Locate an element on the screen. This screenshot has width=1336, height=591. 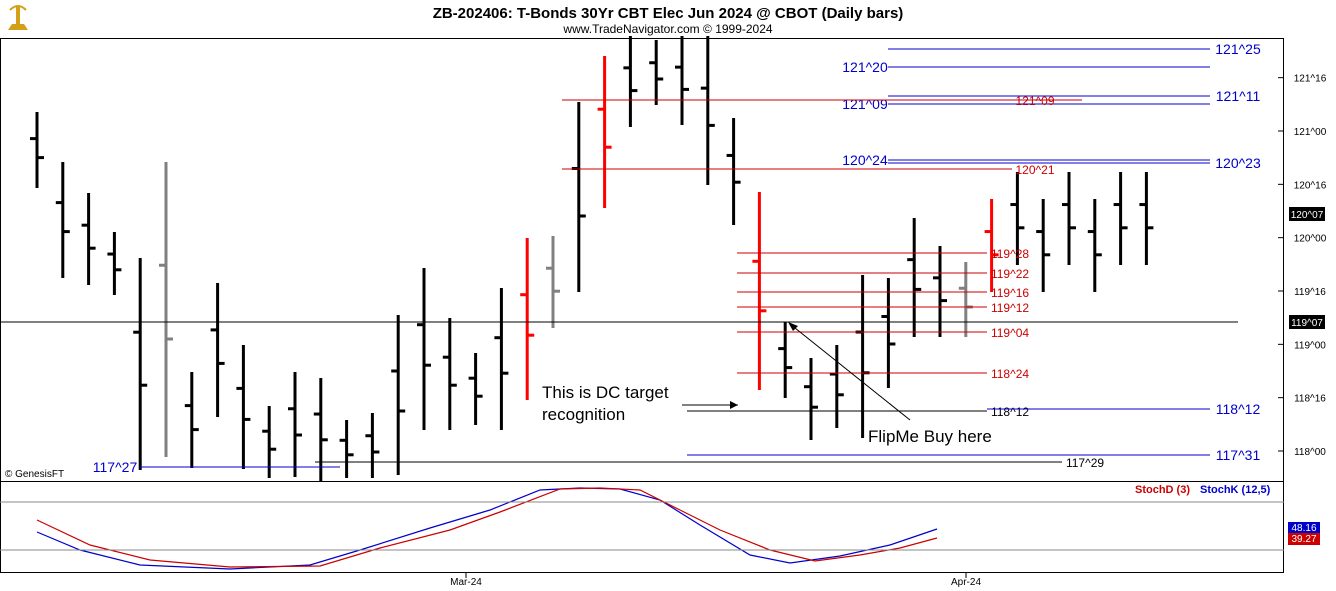
price-level-label: 120^21 is located at coordinates (1035, 170).